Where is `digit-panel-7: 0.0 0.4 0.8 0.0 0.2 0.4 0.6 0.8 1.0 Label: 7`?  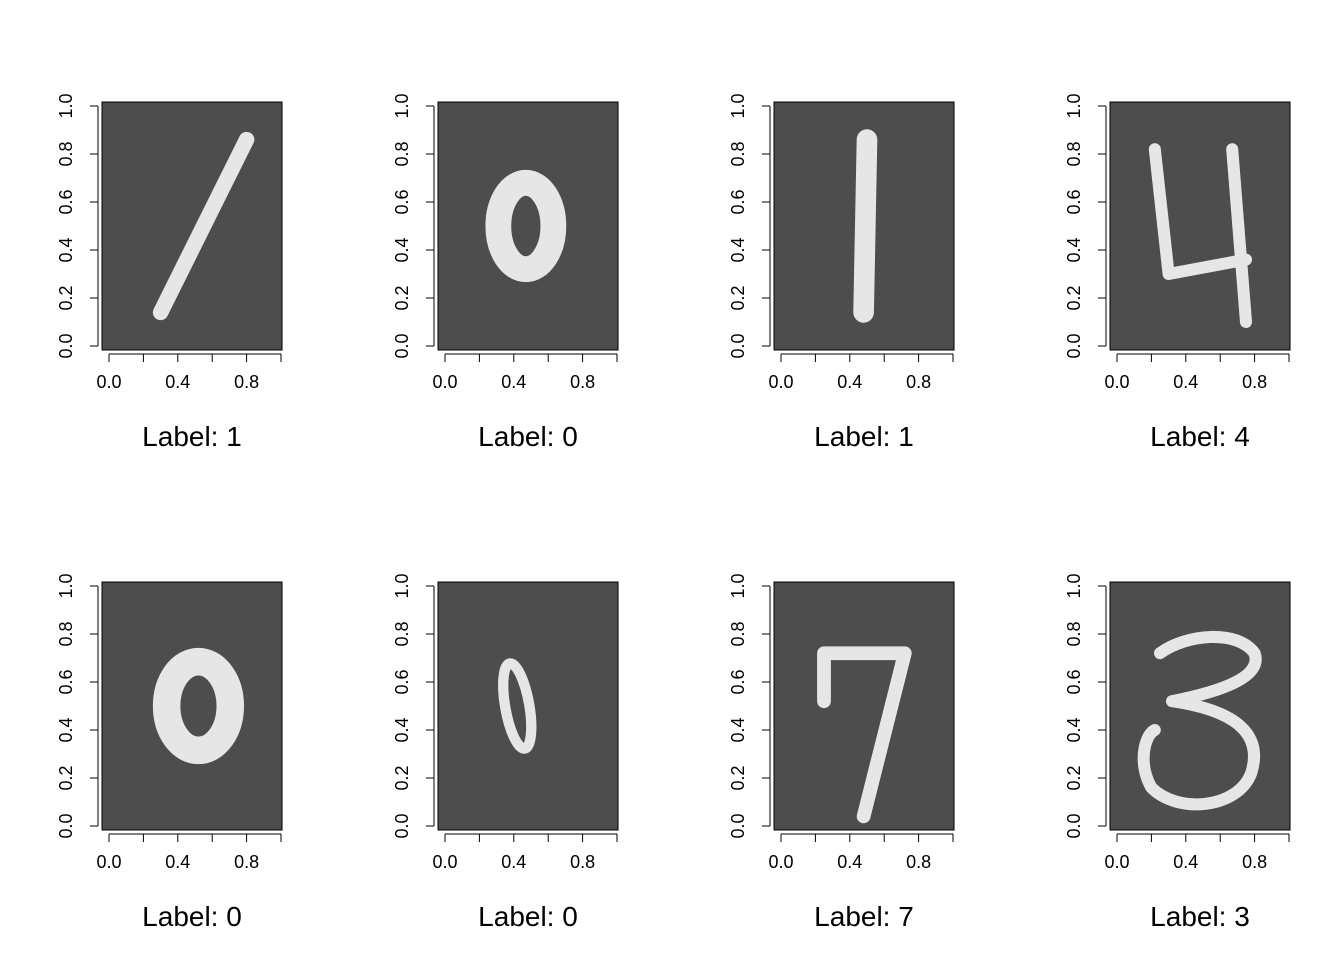 digit-panel-7: 0.0 0.4 0.8 0.0 0.2 0.4 0.6 0.8 1.0 Label: 7 is located at coordinates (841, 752).